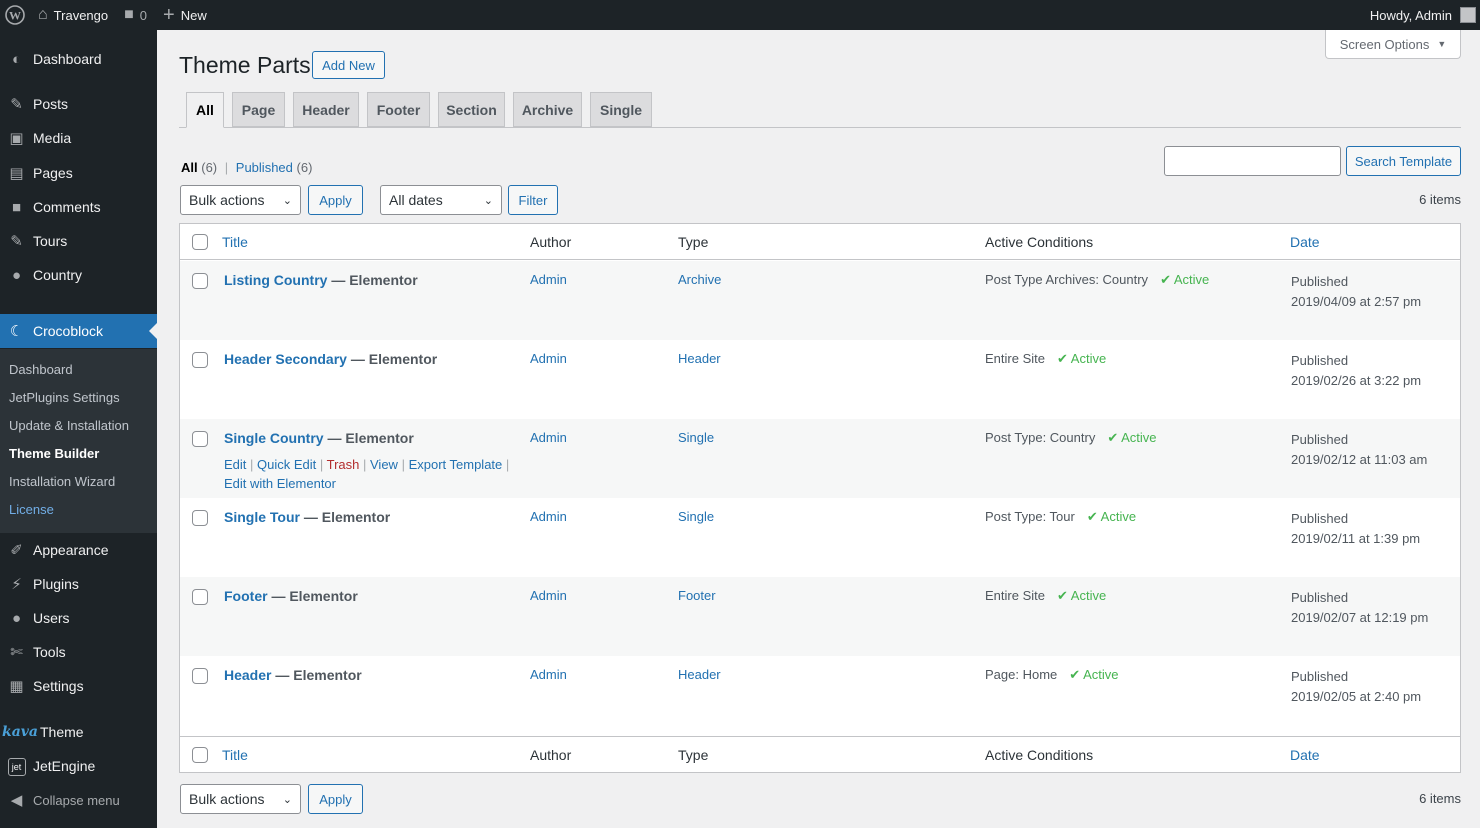 The width and height of the screenshot is (1480, 828). Describe the element at coordinates (73, 15) in the screenshot. I see `site-name-link: ⌂ Travengo` at that location.